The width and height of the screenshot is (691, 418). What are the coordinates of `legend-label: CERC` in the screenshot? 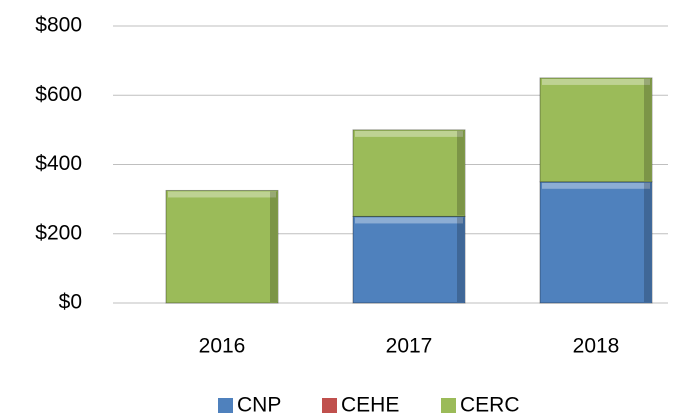 It's located at (490, 405).